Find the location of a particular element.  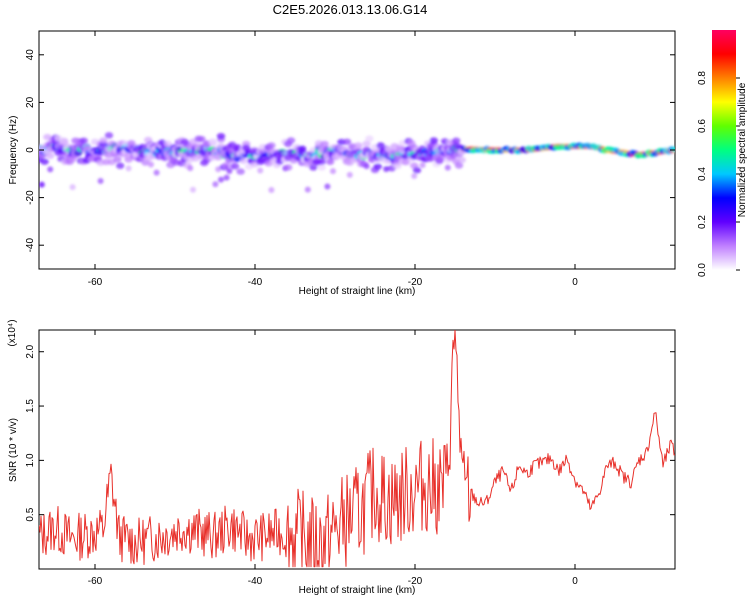

y-tick-label: 1.0 is located at coordinates (30, 460).